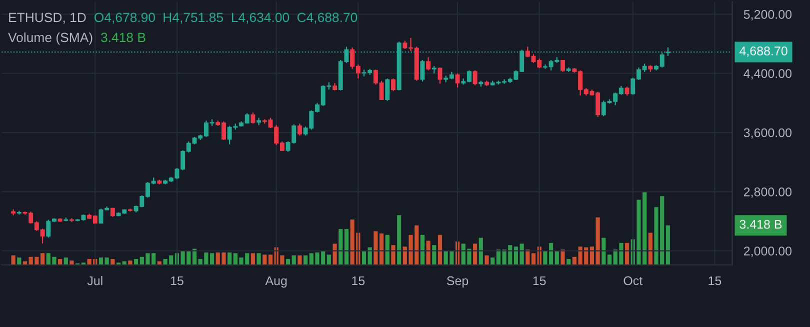  Describe the element at coordinates (327, 18) in the screenshot. I see `annotation: C4,688.70` at that location.